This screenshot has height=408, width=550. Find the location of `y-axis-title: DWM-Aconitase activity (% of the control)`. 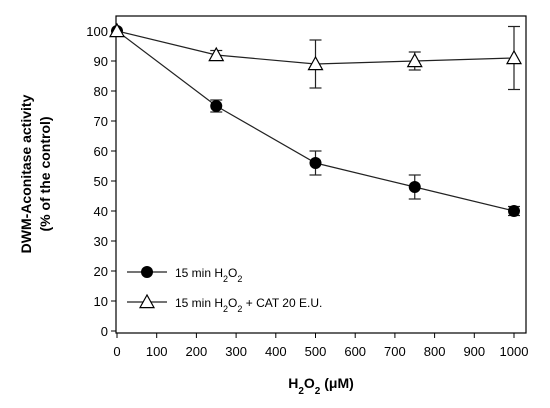

y-axis-title: DWM-Aconitase activity (% of the control) is located at coordinates (35, 173).